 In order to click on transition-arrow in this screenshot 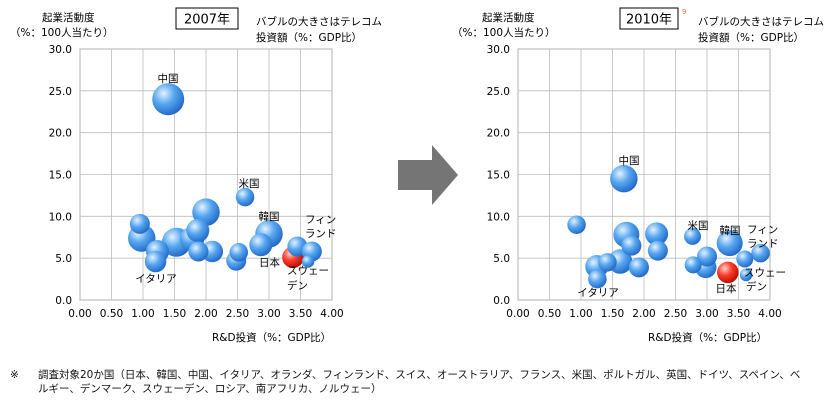, I will do `click(428, 175)`.